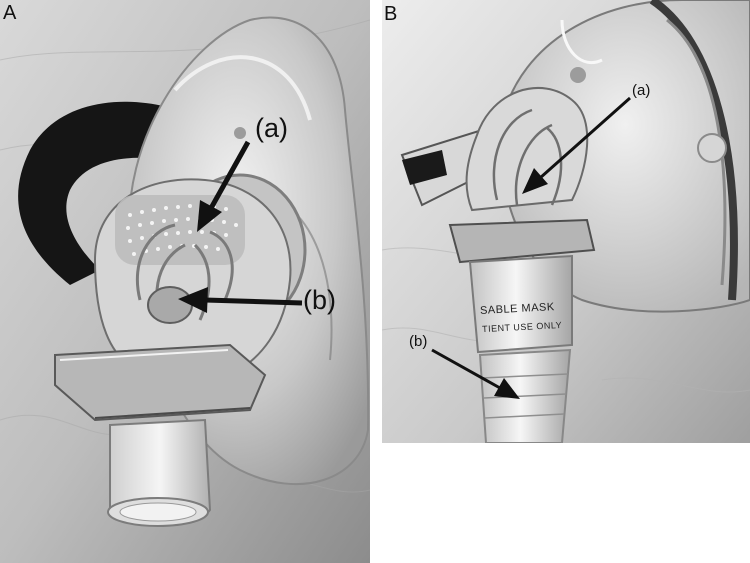 Image resolution: width=750 pixels, height=563 pixels. Describe the element at coordinates (576, 145) in the screenshot. I see `arrow-a-panel-b` at that location.